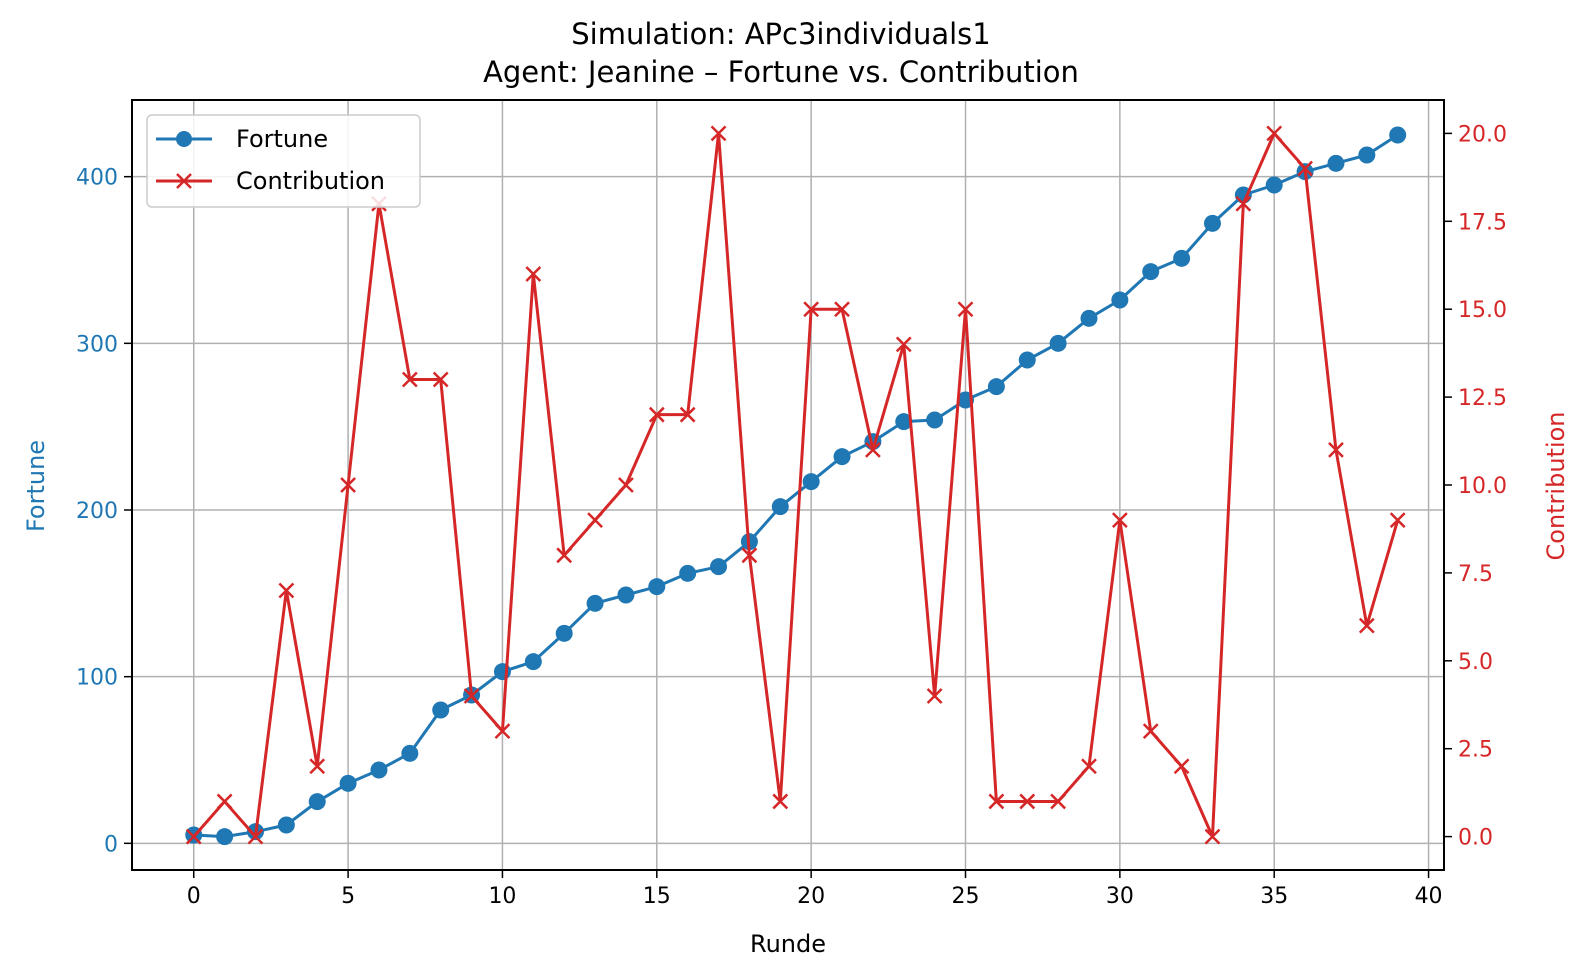  I want to click on x-tick-label: 15, so click(657, 896).